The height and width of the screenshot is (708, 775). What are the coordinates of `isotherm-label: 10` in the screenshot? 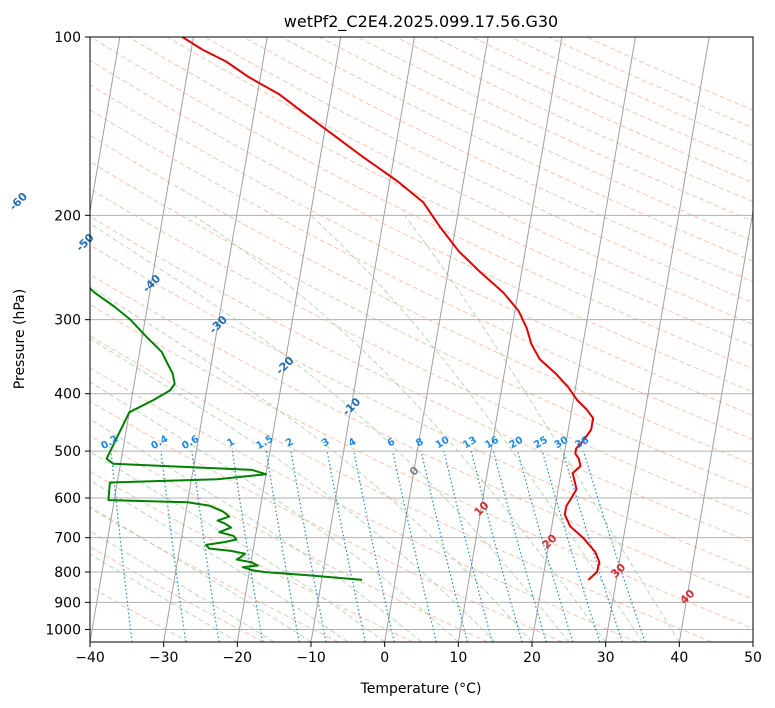 It's located at (482, 509).